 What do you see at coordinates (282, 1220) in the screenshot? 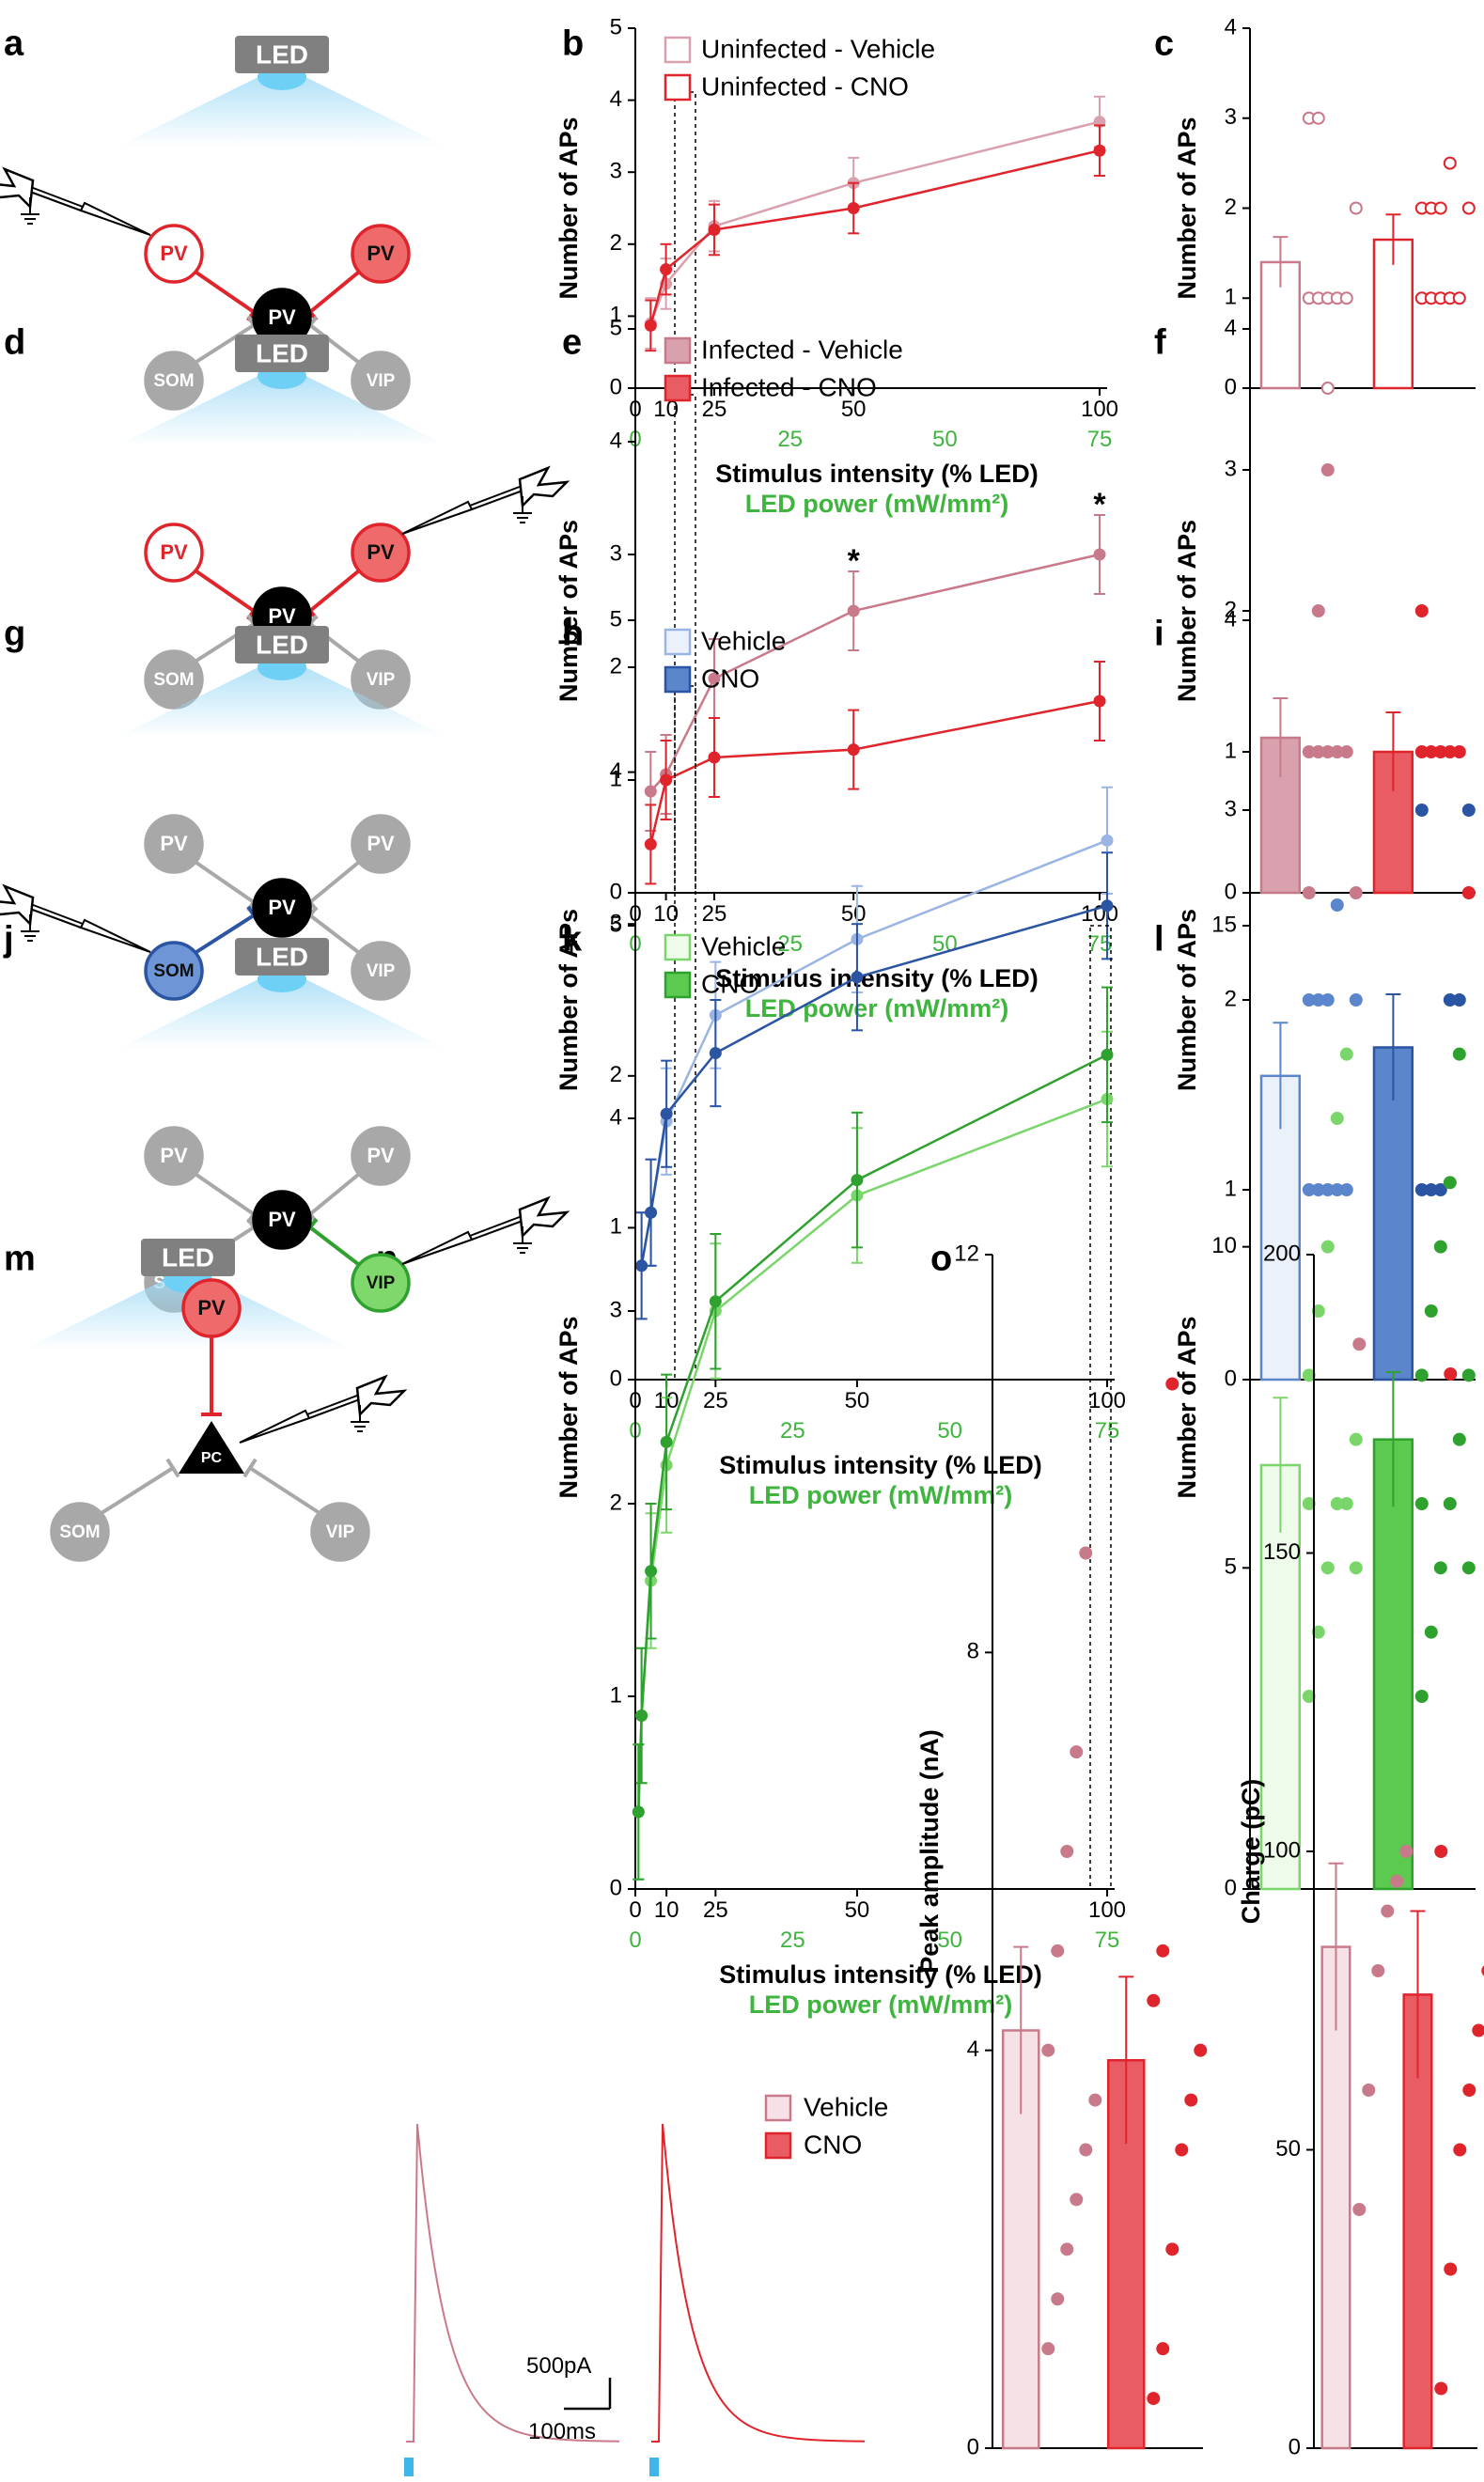
I see `cell-label: PV` at bounding box center [282, 1220].